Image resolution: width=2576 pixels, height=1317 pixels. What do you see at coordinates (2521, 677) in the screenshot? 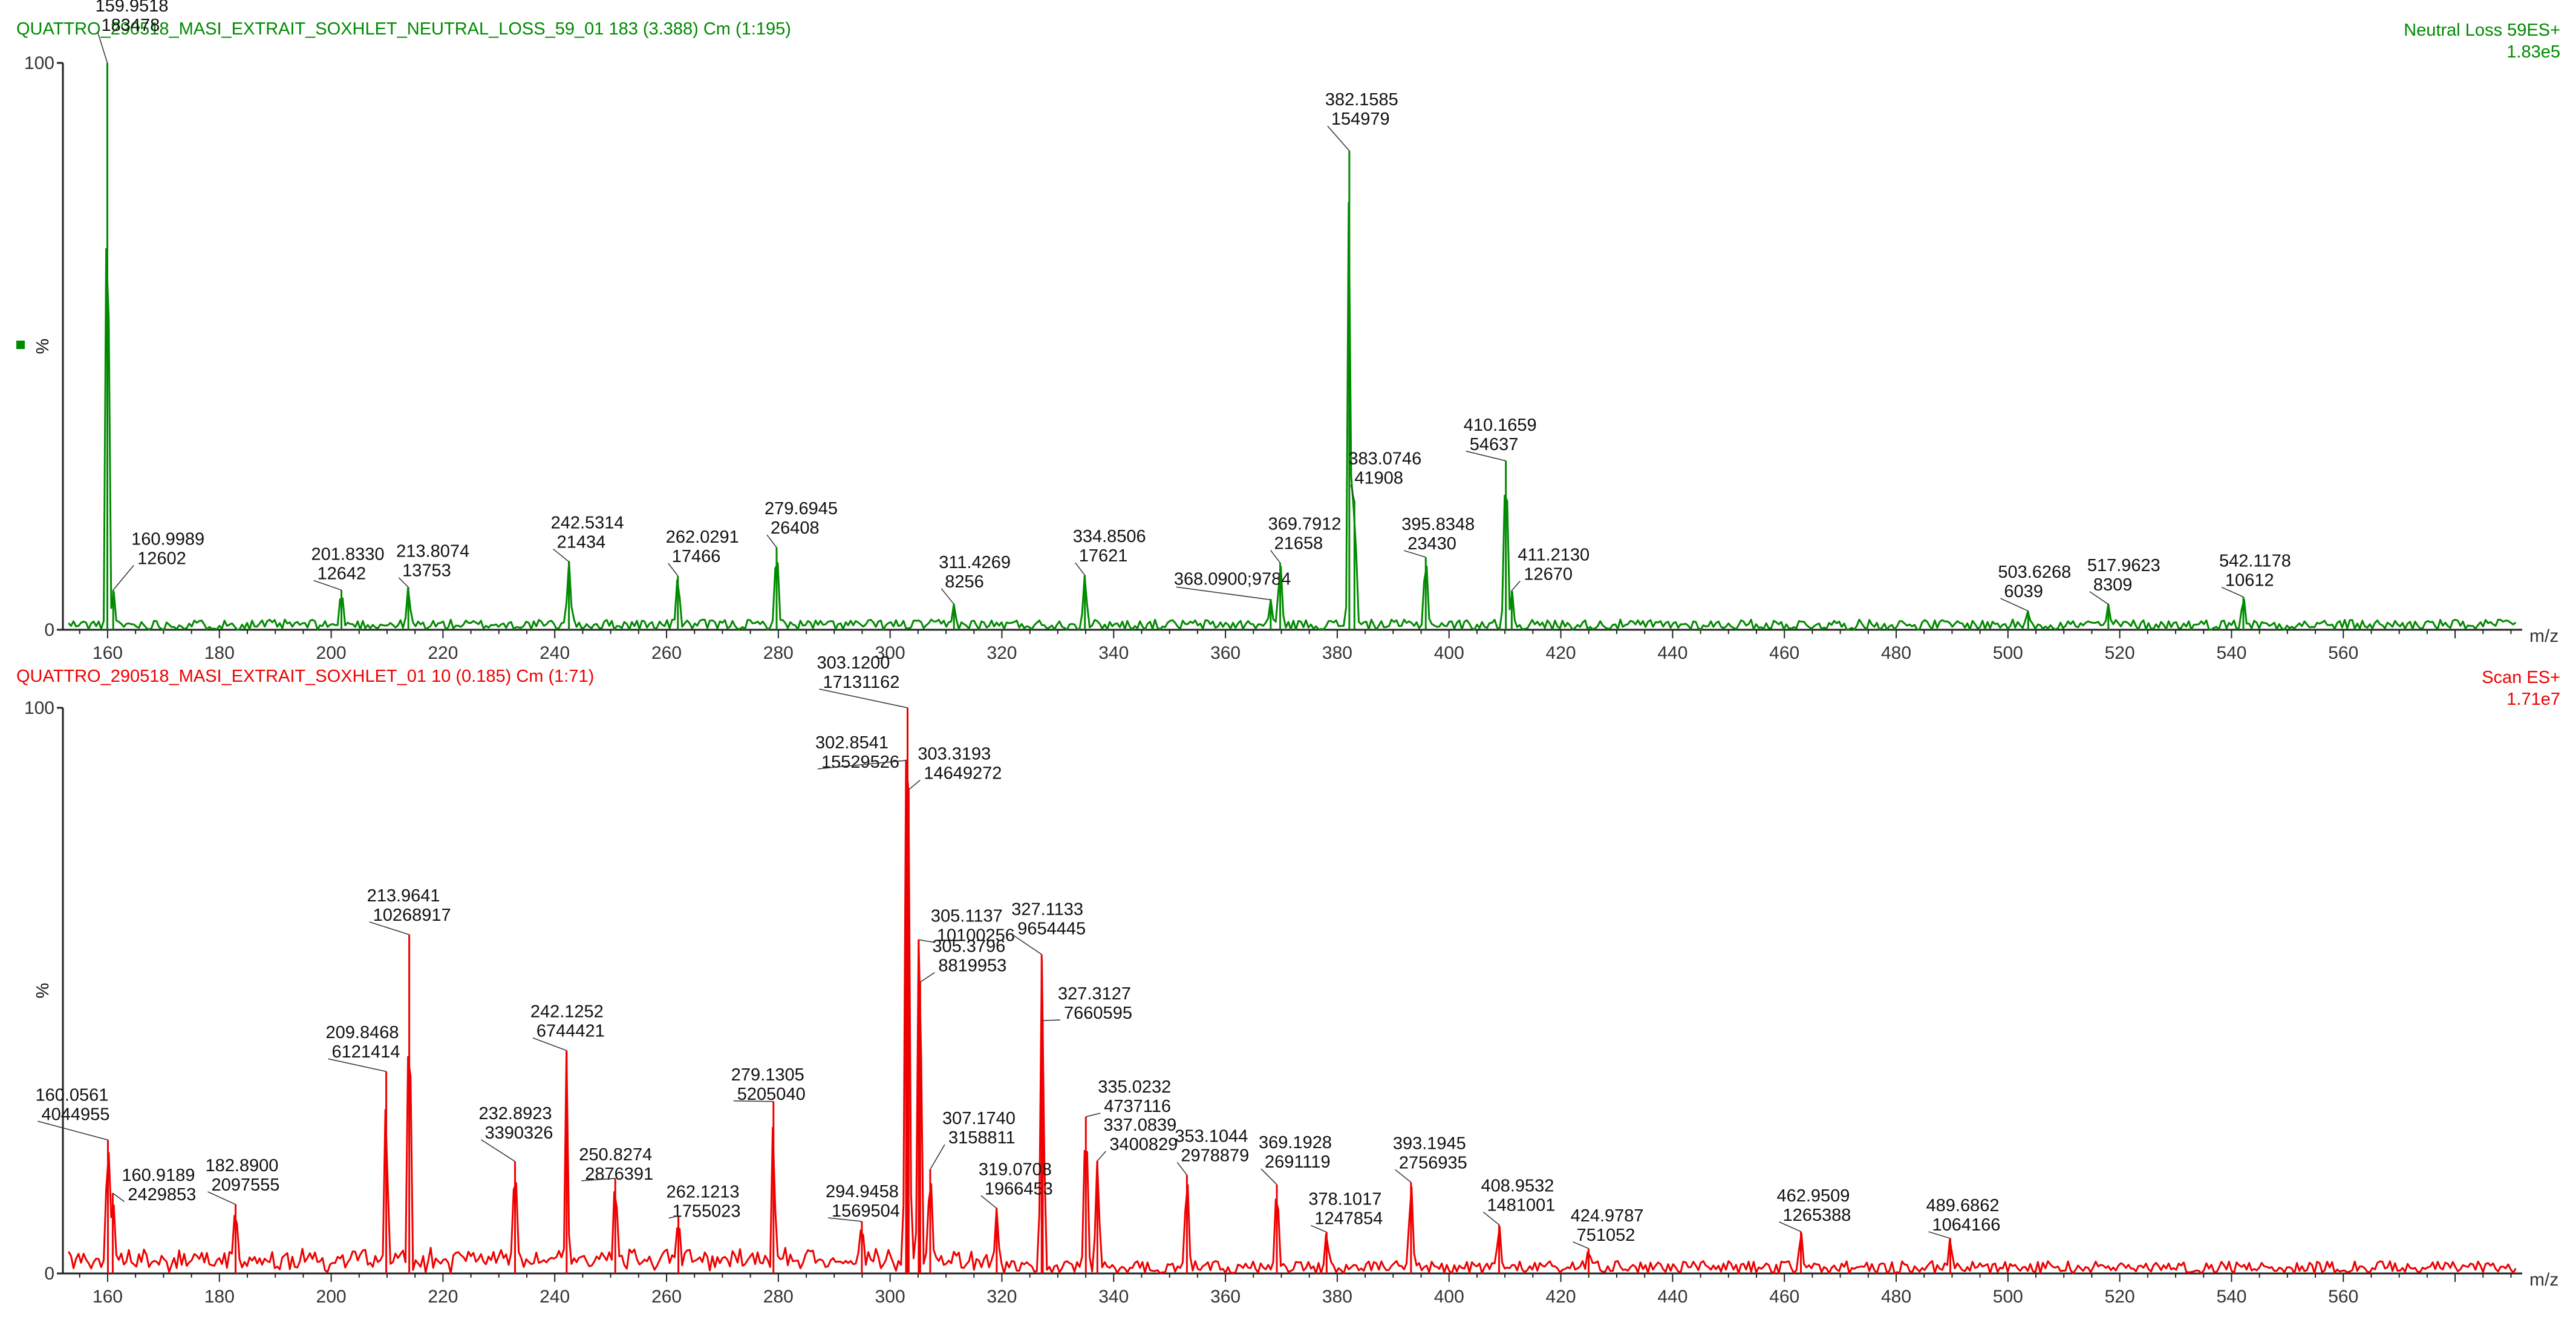
I see `bottom-scan-type: Scan ES+` at bounding box center [2521, 677].